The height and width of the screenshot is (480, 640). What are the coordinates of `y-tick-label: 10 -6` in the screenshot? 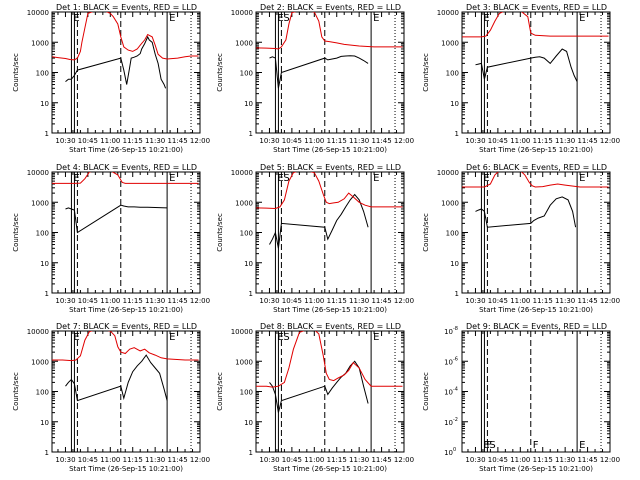 It's located at (451, 361).